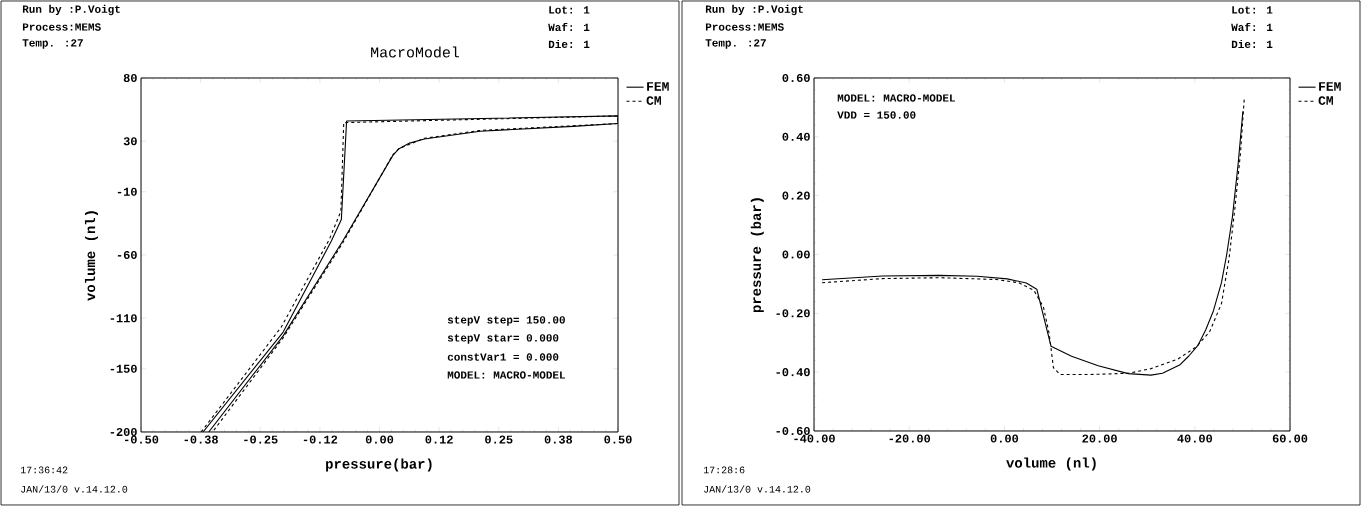 Image resolution: width=1361 pixels, height=506 pixels. Describe the element at coordinates (123, 432) in the screenshot. I see `y-tick-label: -200` at that location.